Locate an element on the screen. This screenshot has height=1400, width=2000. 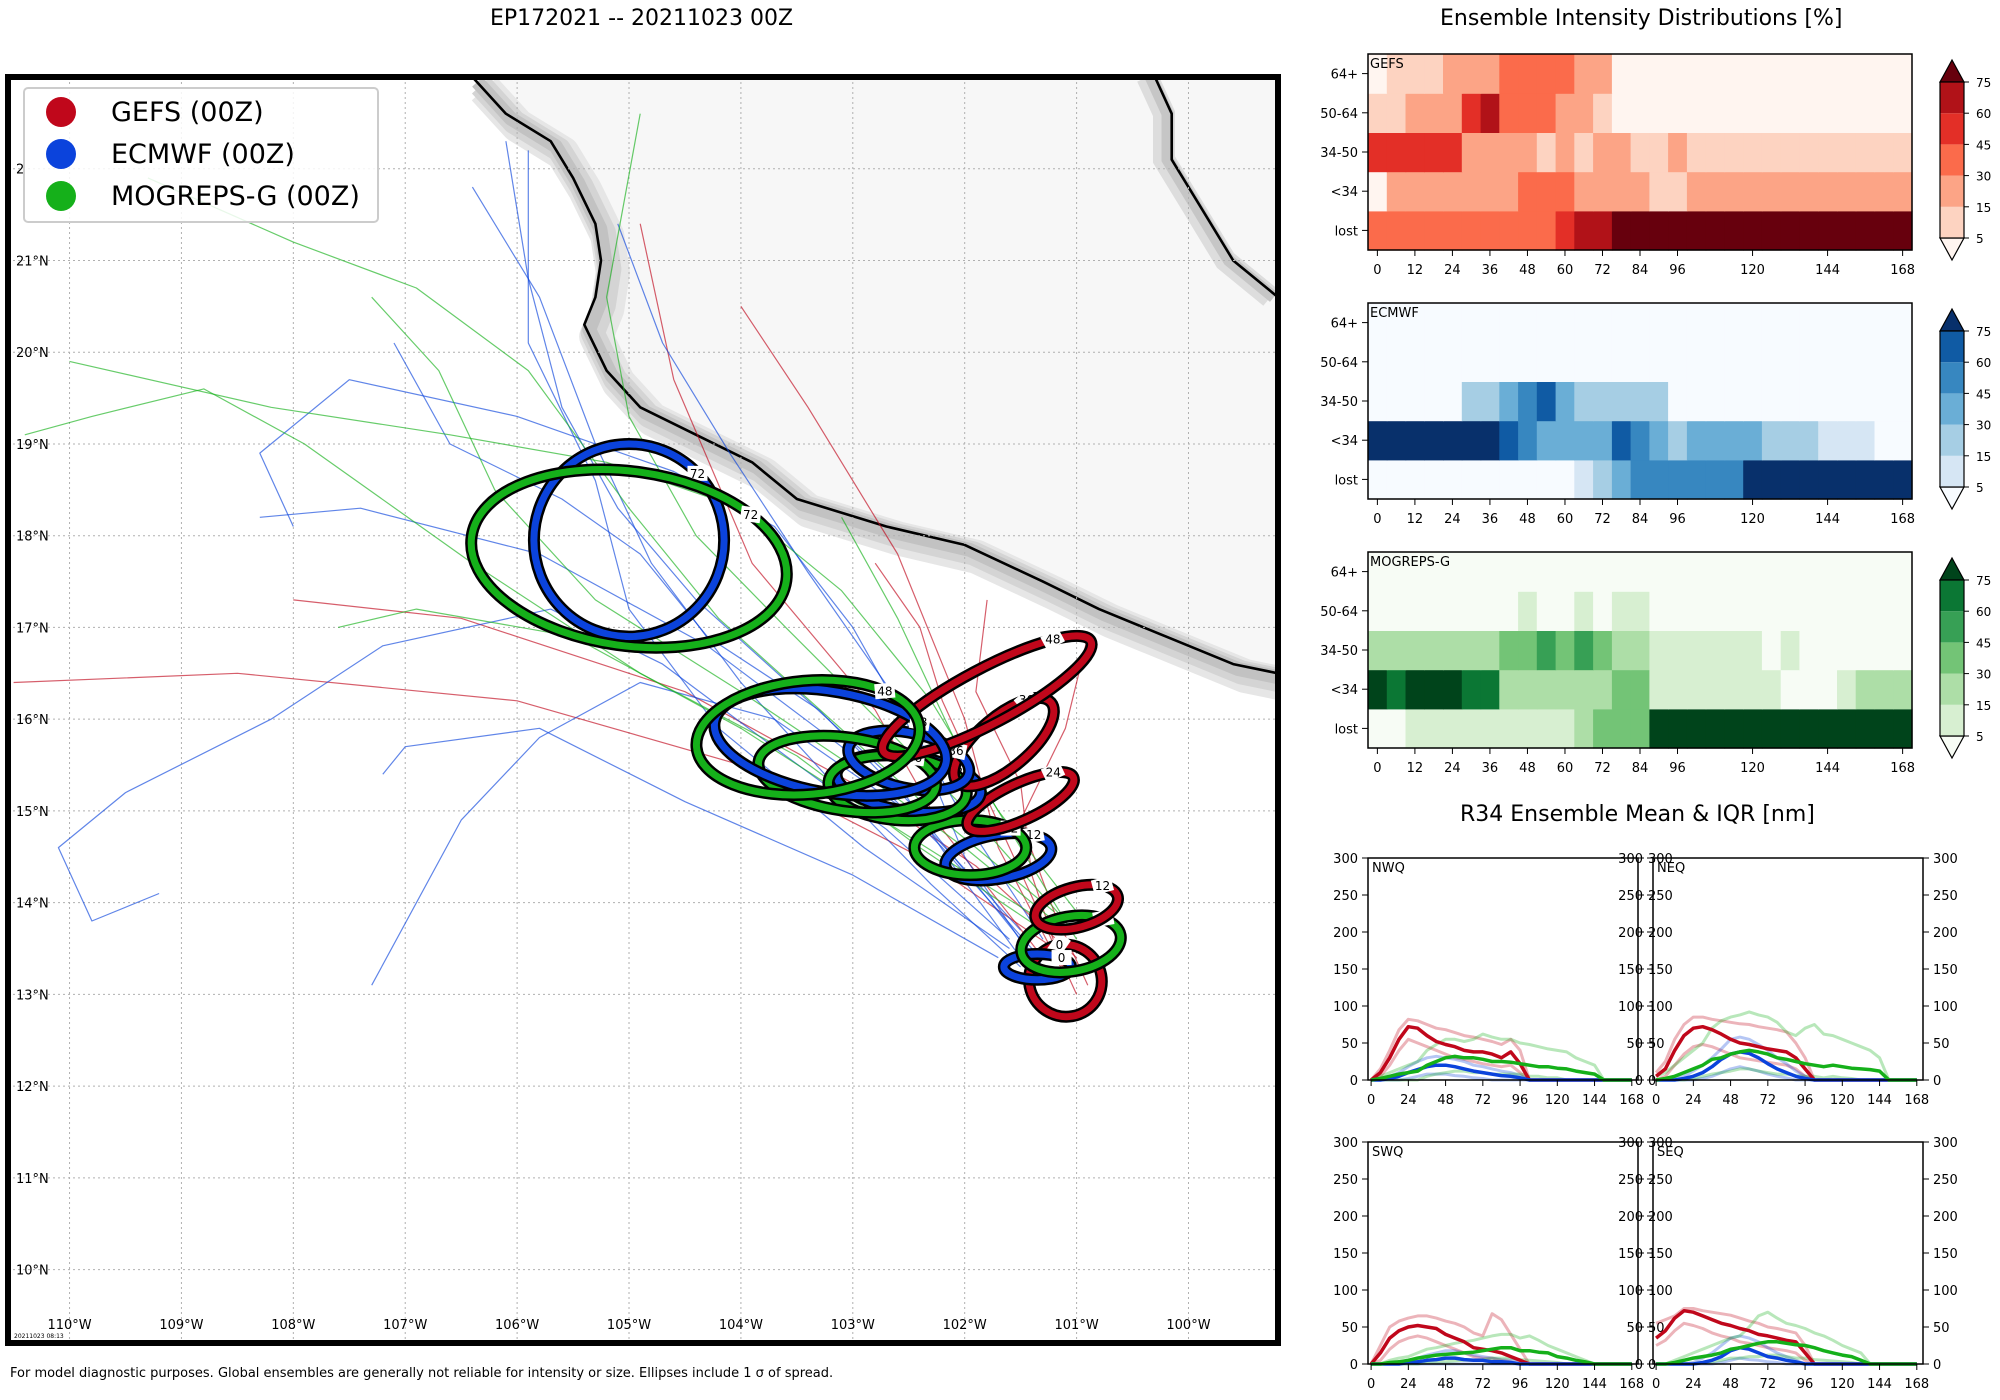
ensemble-track is located at coordinates (690, 765).